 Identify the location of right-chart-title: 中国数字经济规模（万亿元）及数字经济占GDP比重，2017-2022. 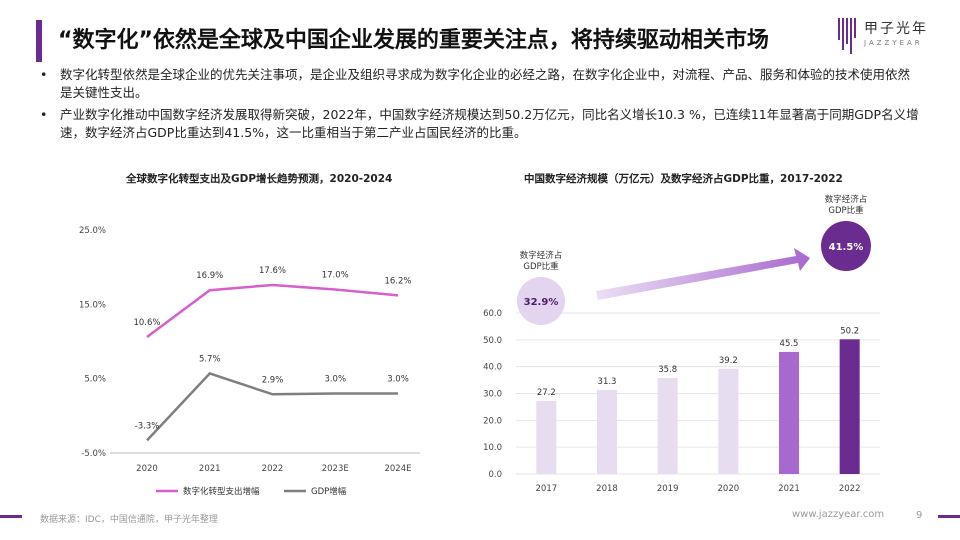
(683, 179).